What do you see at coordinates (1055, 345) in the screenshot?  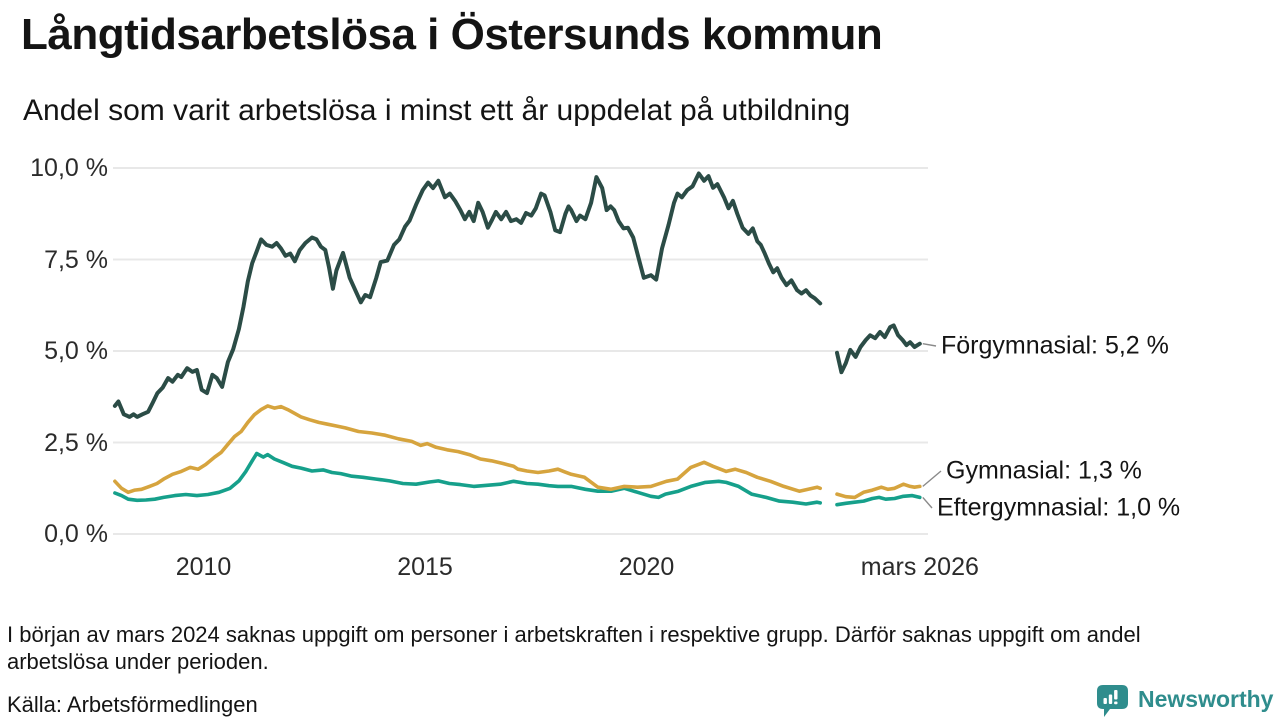 I see `series-end-label-forgymnasial: Förgymnasial: 5,2 %` at bounding box center [1055, 345].